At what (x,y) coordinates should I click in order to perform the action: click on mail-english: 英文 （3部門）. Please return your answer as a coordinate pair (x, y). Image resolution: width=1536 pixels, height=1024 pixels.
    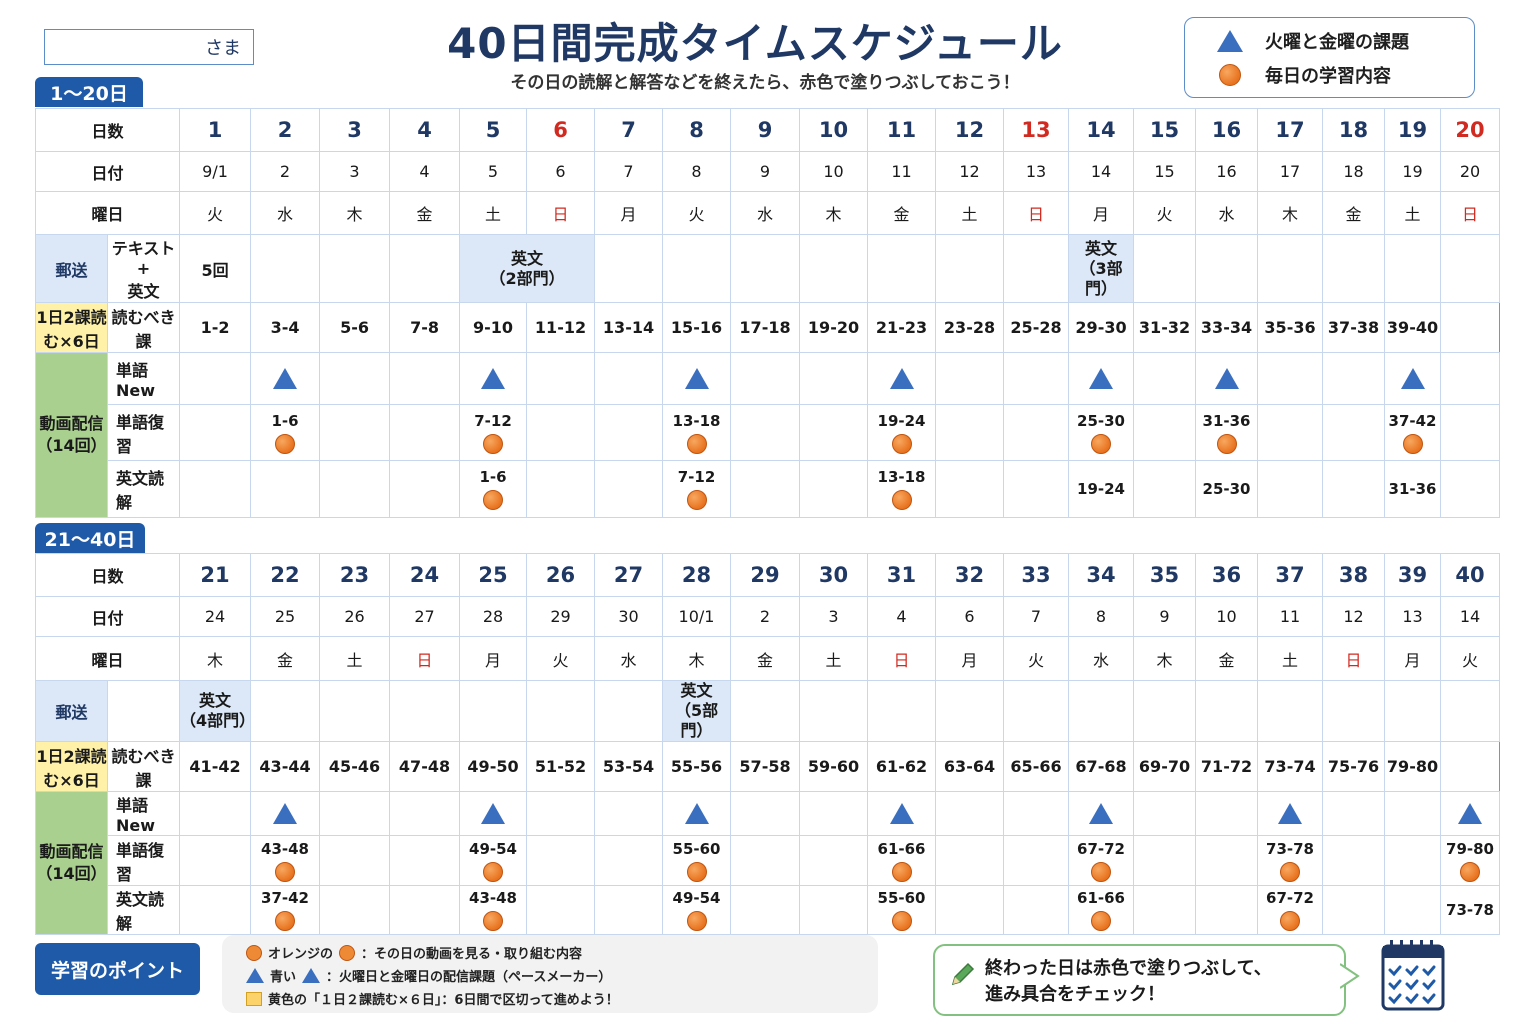
    Looking at the image, I should click on (1101, 268).